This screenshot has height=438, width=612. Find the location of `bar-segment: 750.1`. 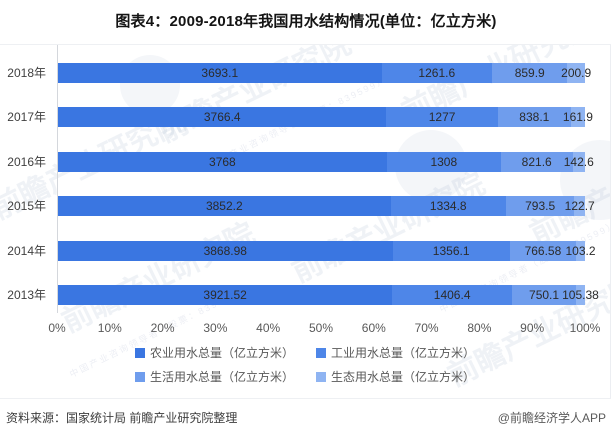

bar-segment: 750.1 is located at coordinates (544, 295).